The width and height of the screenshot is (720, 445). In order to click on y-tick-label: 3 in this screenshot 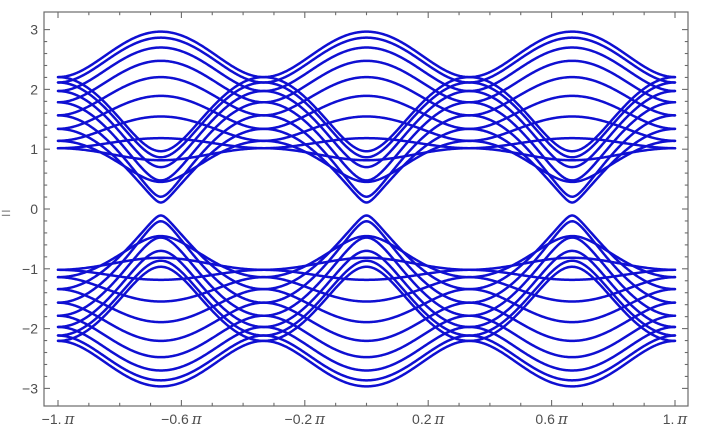, I will do `click(34, 30)`.